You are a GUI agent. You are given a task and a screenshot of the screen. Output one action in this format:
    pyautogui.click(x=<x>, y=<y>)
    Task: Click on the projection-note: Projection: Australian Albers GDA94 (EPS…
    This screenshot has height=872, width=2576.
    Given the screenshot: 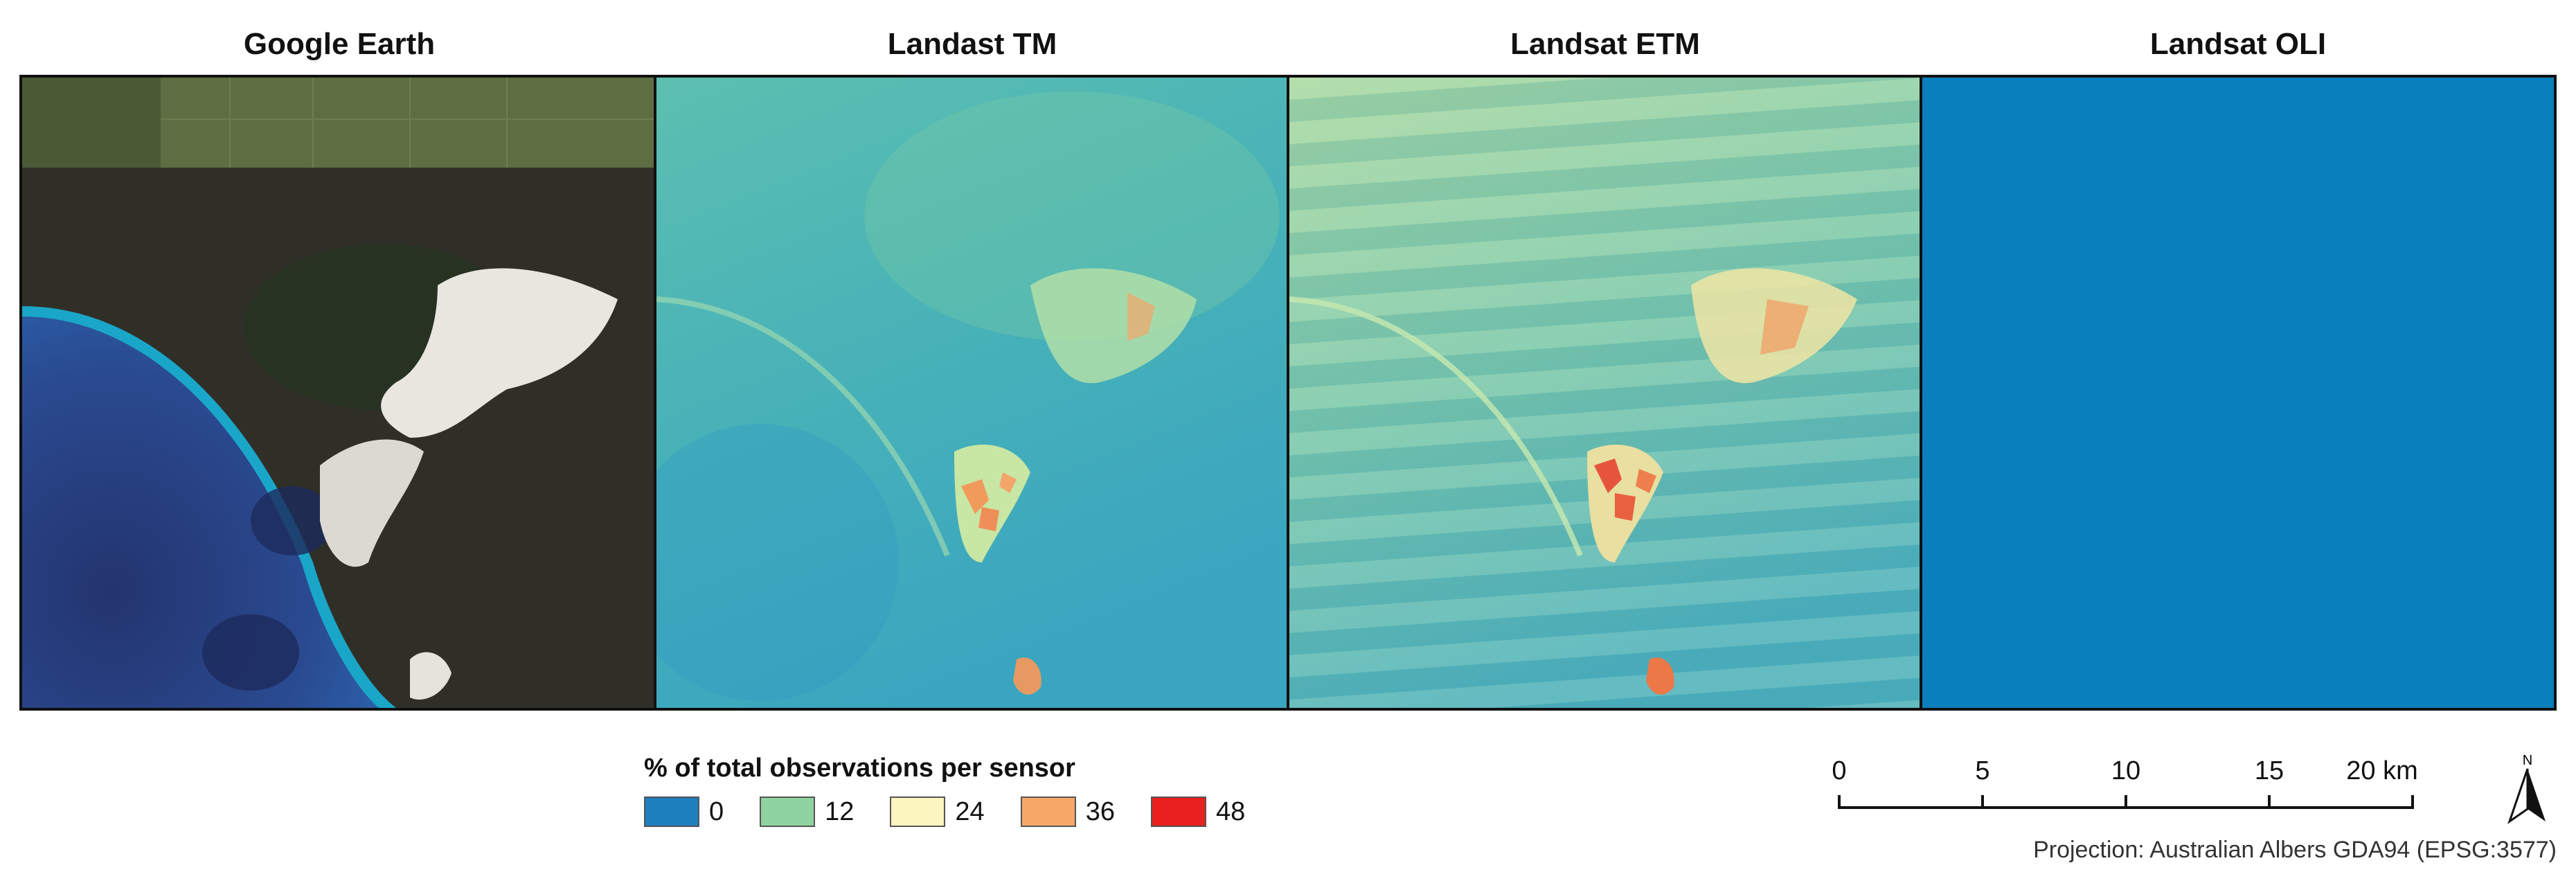 What is the action you would take?
    pyautogui.click(x=2295, y=850)
    